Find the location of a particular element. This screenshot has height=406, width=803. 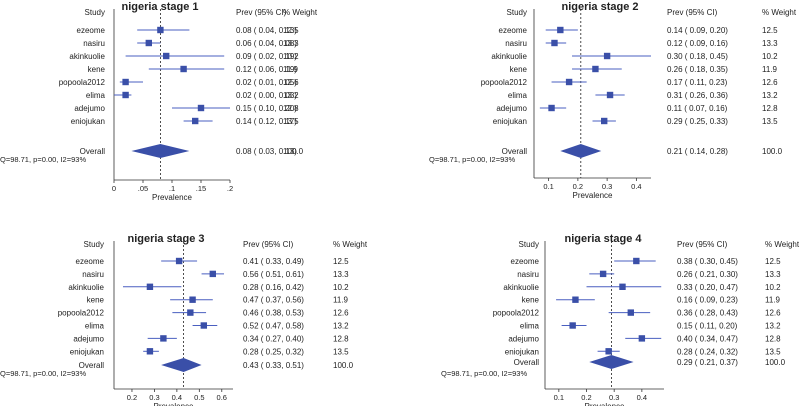

prev-ci-value: 0.47 ( 0.37, 0.56) is located at coordinates (273, 300).